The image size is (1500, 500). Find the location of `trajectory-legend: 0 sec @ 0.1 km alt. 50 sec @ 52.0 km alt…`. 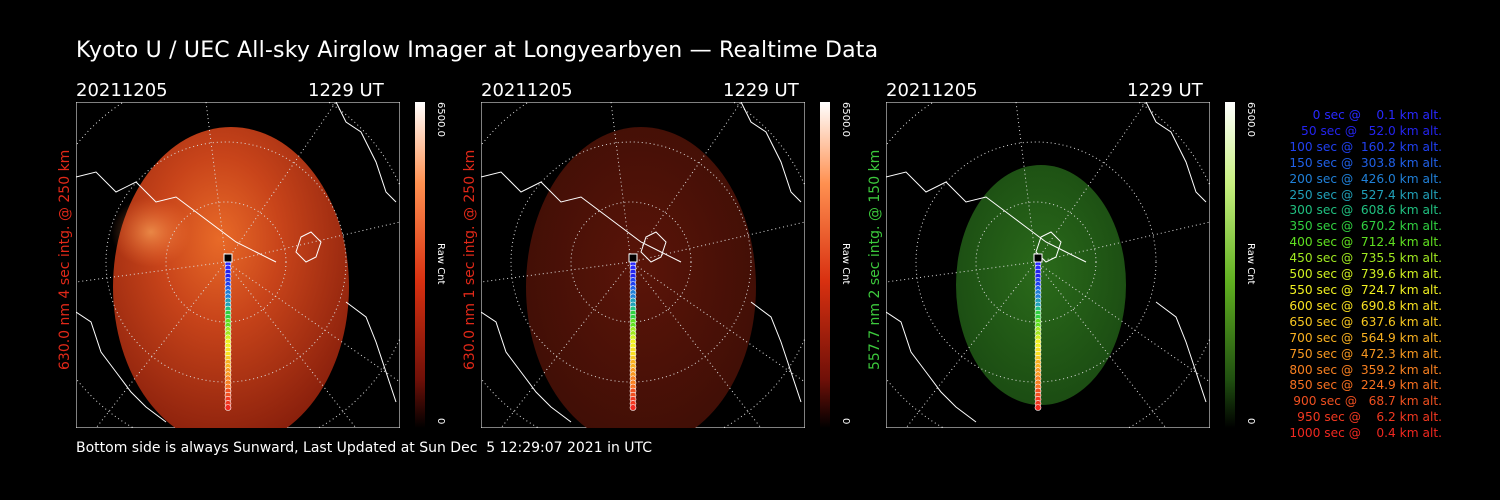

trajectory-legend: 0 sec @ 0.1 km alt. 50 sec @ 52.0 km alt… is located at coordinates (1352, 275).